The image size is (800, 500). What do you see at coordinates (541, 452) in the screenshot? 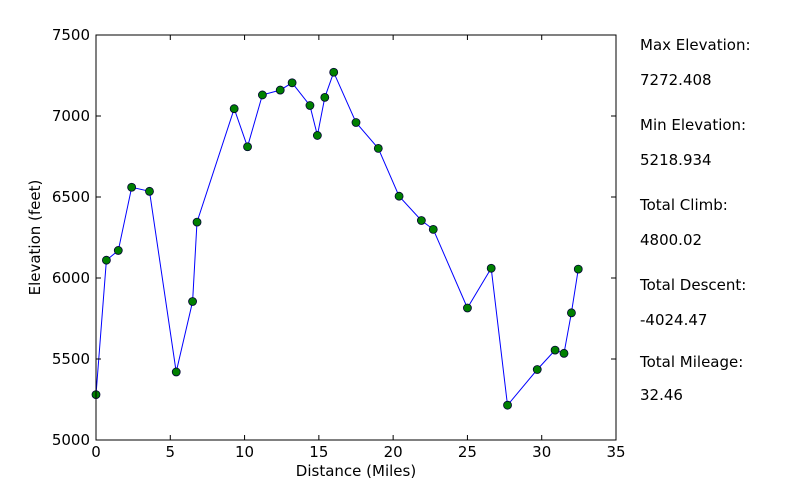
I see `x-tick-label: 30` at bounding box center [541, 452].